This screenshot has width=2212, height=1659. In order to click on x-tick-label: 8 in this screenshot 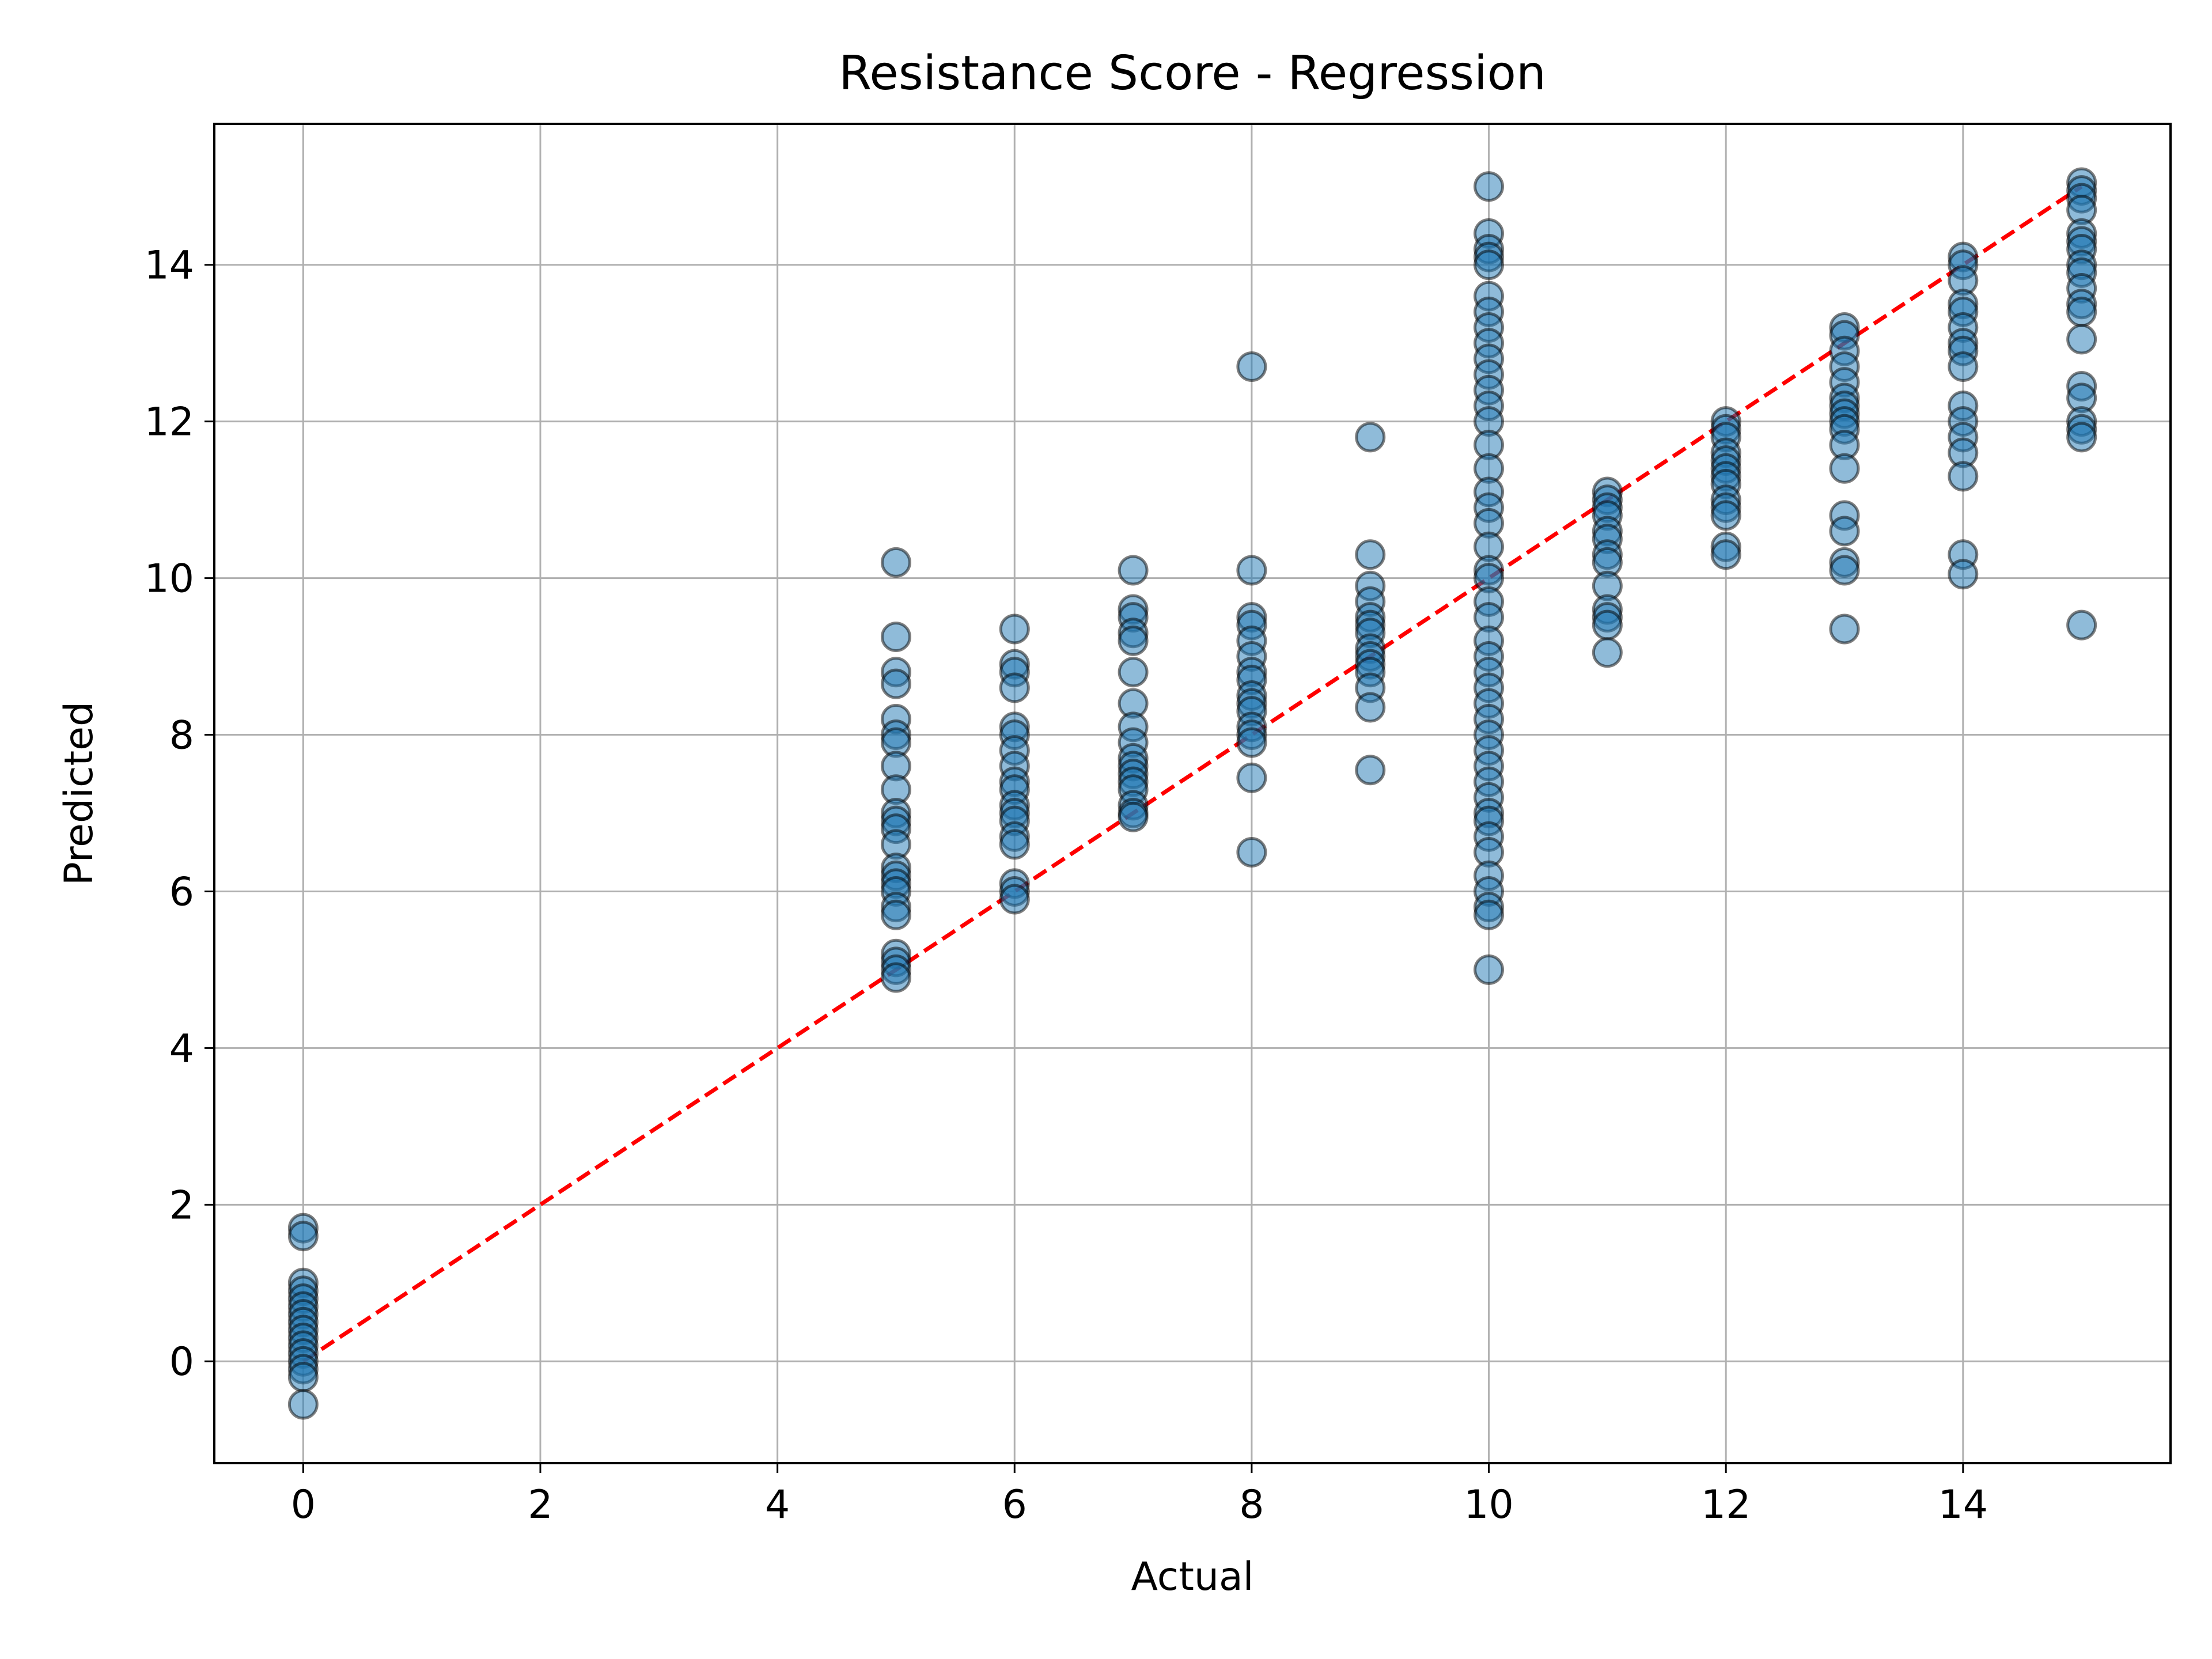, I will do `click(1251, 1505)`.